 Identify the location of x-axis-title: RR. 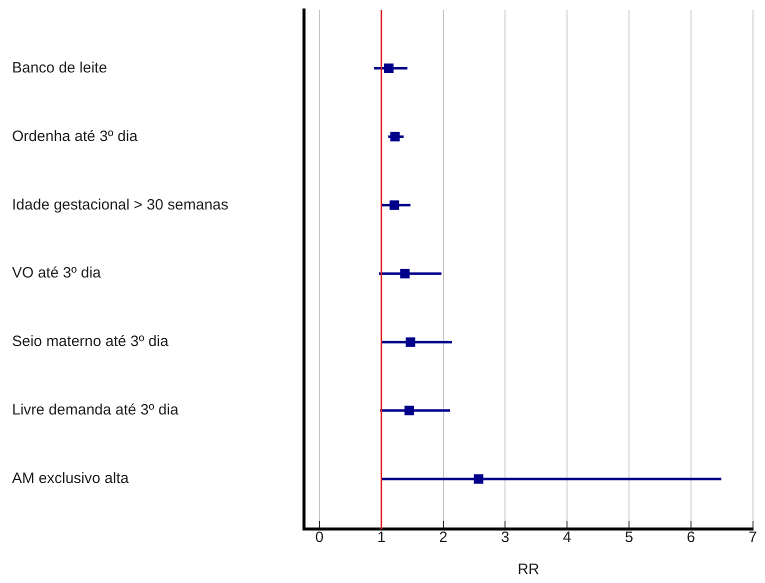
(529, 569).